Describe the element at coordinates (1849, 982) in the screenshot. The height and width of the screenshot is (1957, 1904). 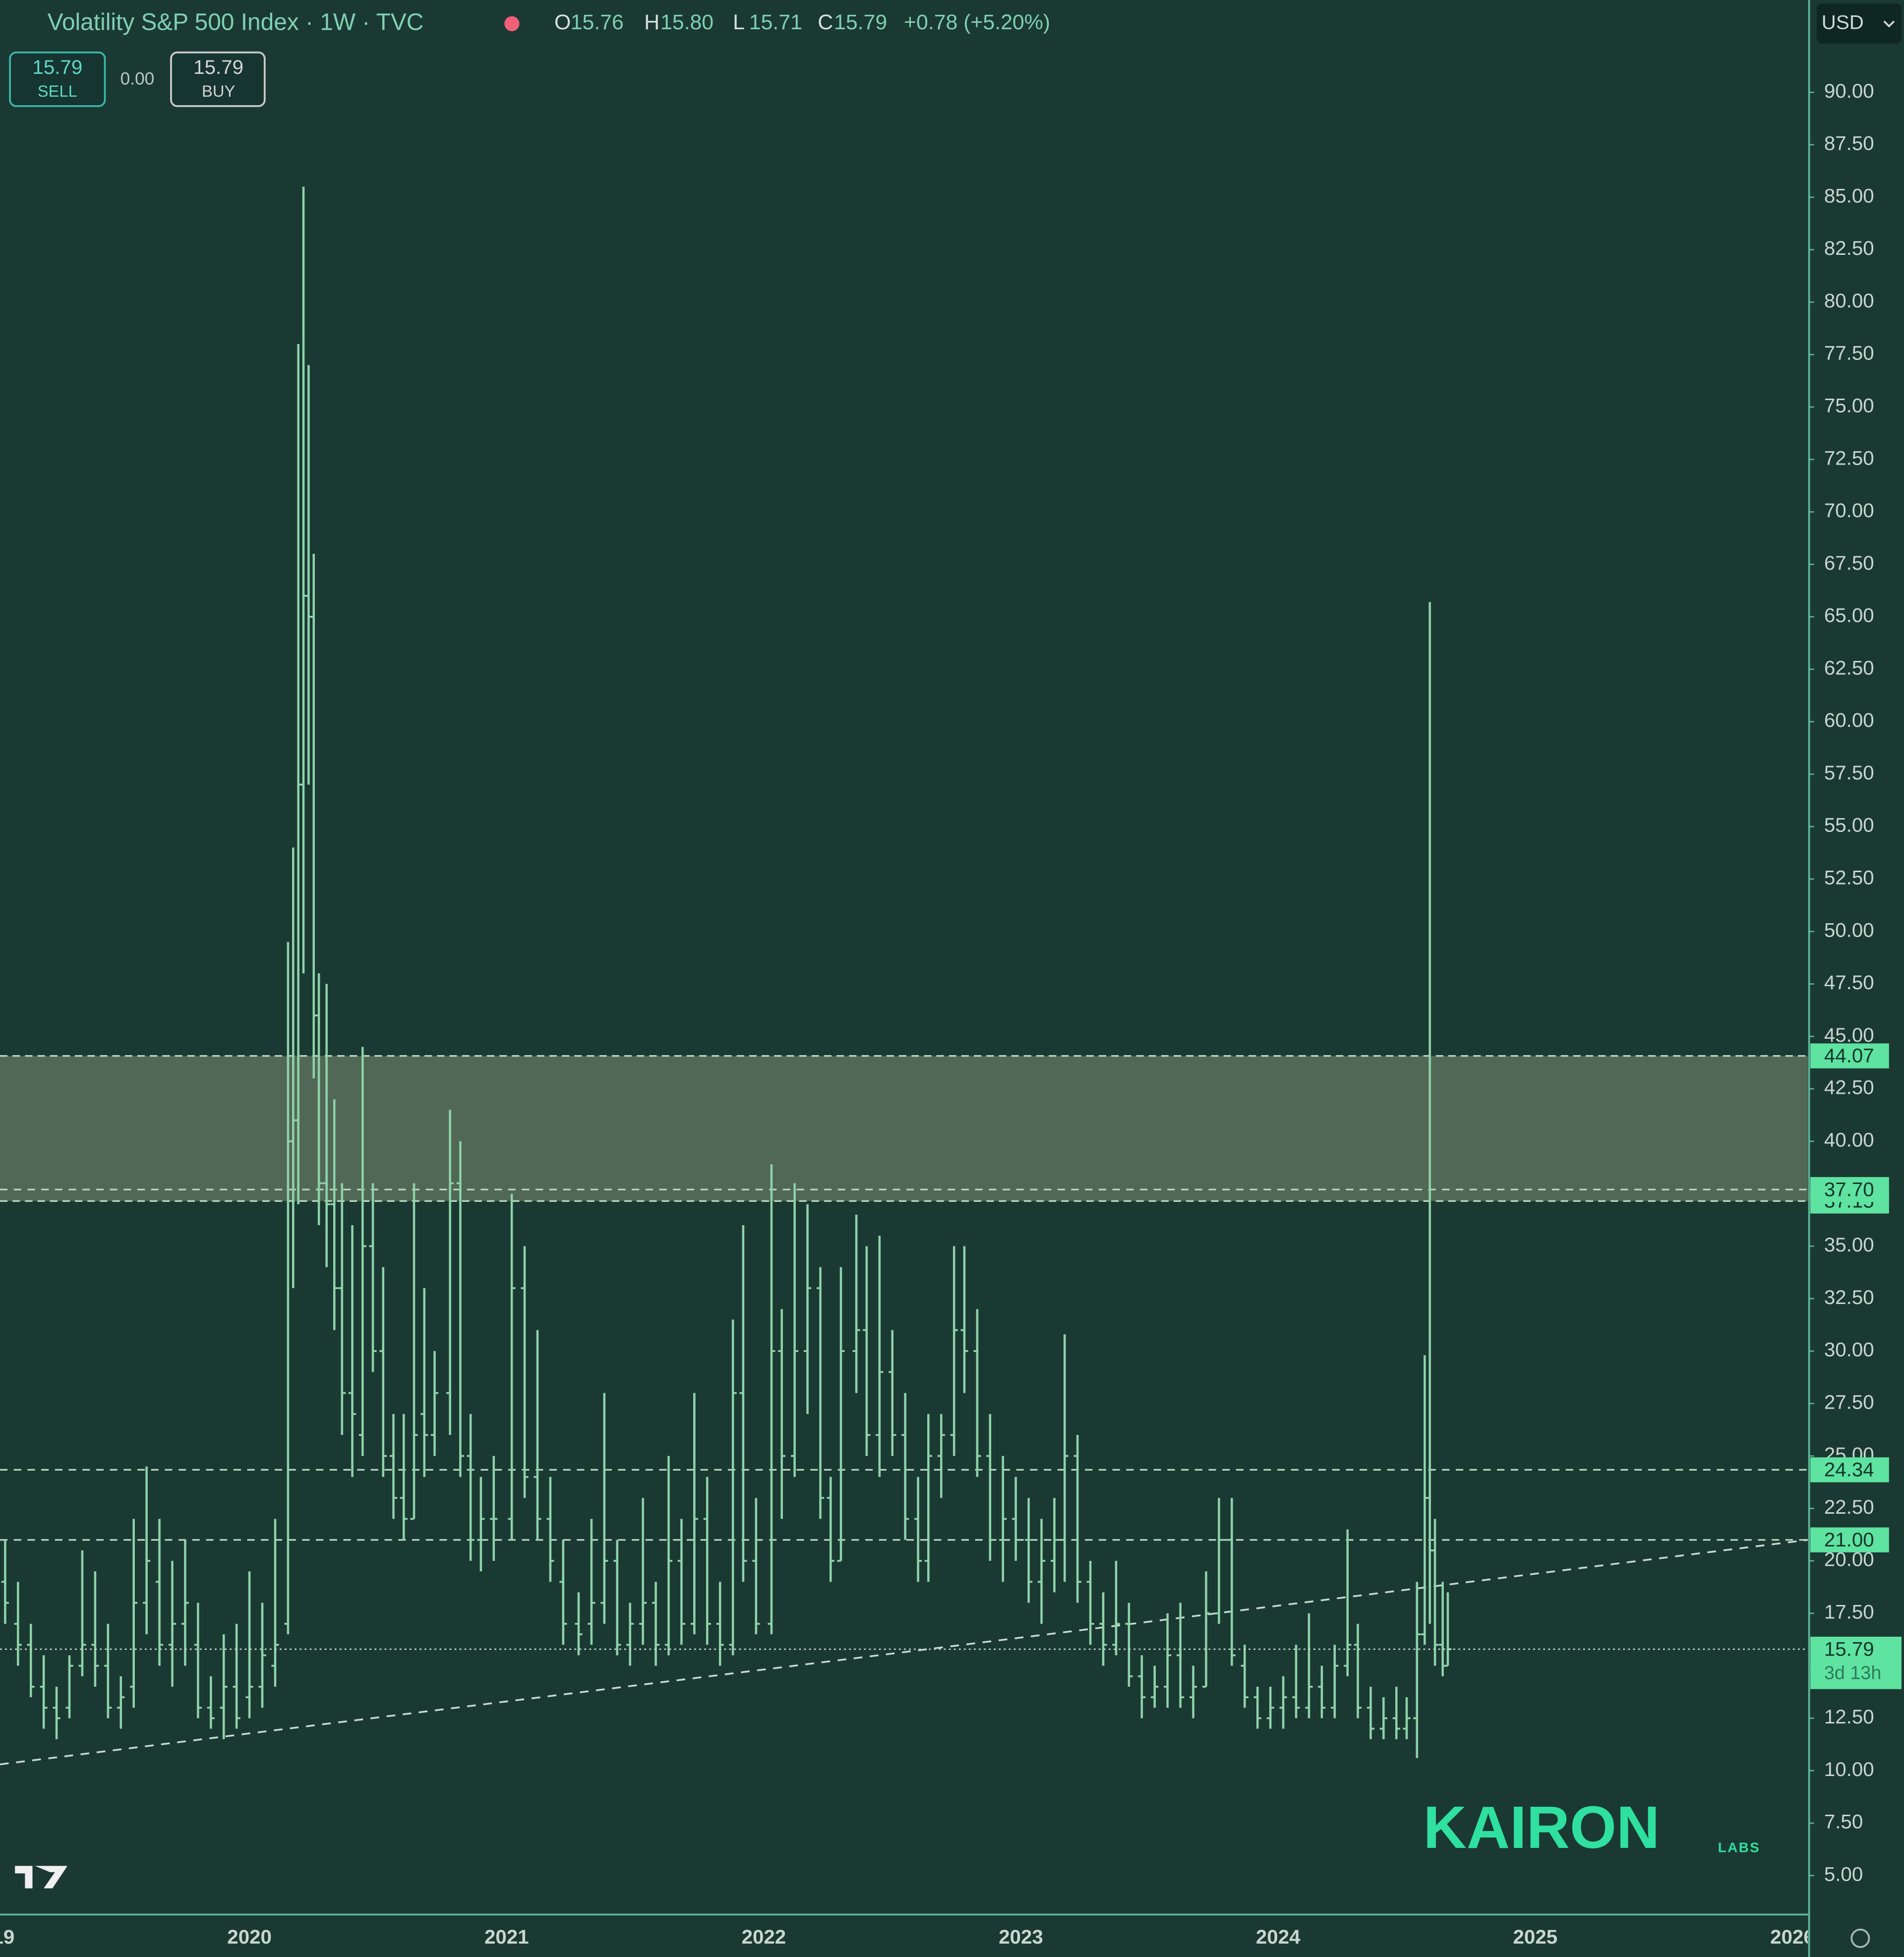
I see `y-tick-label: 47.50` at that location.